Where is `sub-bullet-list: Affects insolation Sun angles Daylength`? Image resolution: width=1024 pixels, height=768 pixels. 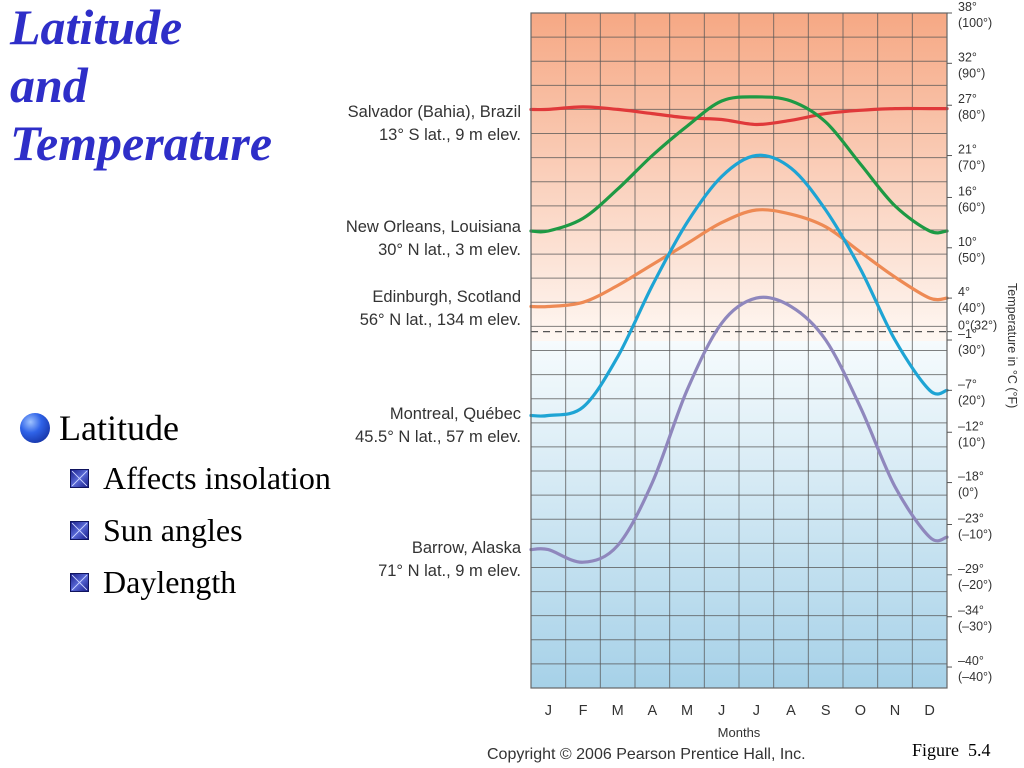 sub-bullet-list: Affects insolation Sun angles Daylength is located at coordinates (175, 530).